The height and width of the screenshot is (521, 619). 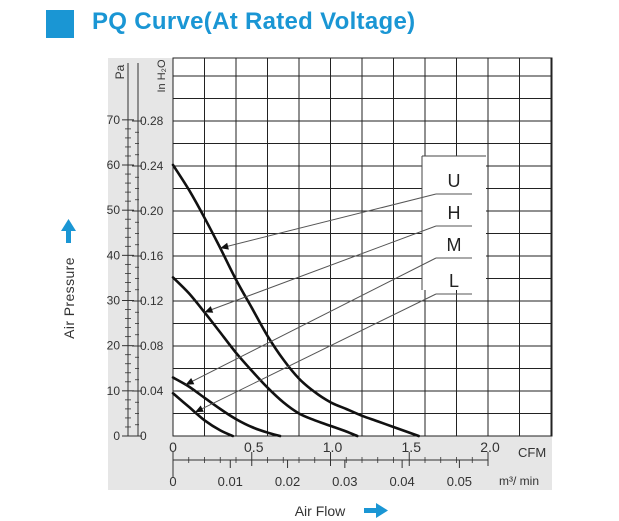 What do you see at coordinates (454, 281) in the screenshot?
I see `legend-label-l: L` at bounding box center [454, 281].